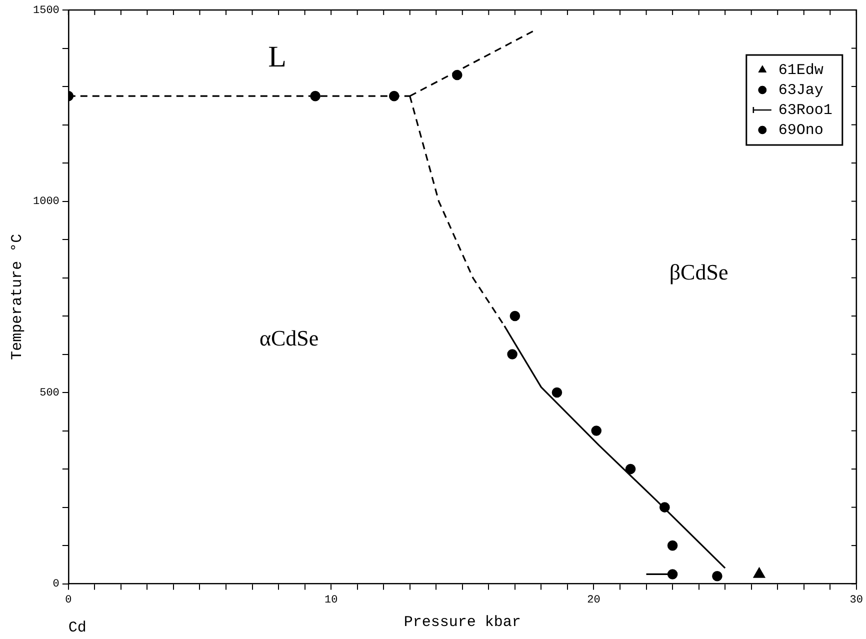  Describe the element at coordinates (462, 622) in the screenshot. I see `x-axis-title: Pressure kbar` at that location.